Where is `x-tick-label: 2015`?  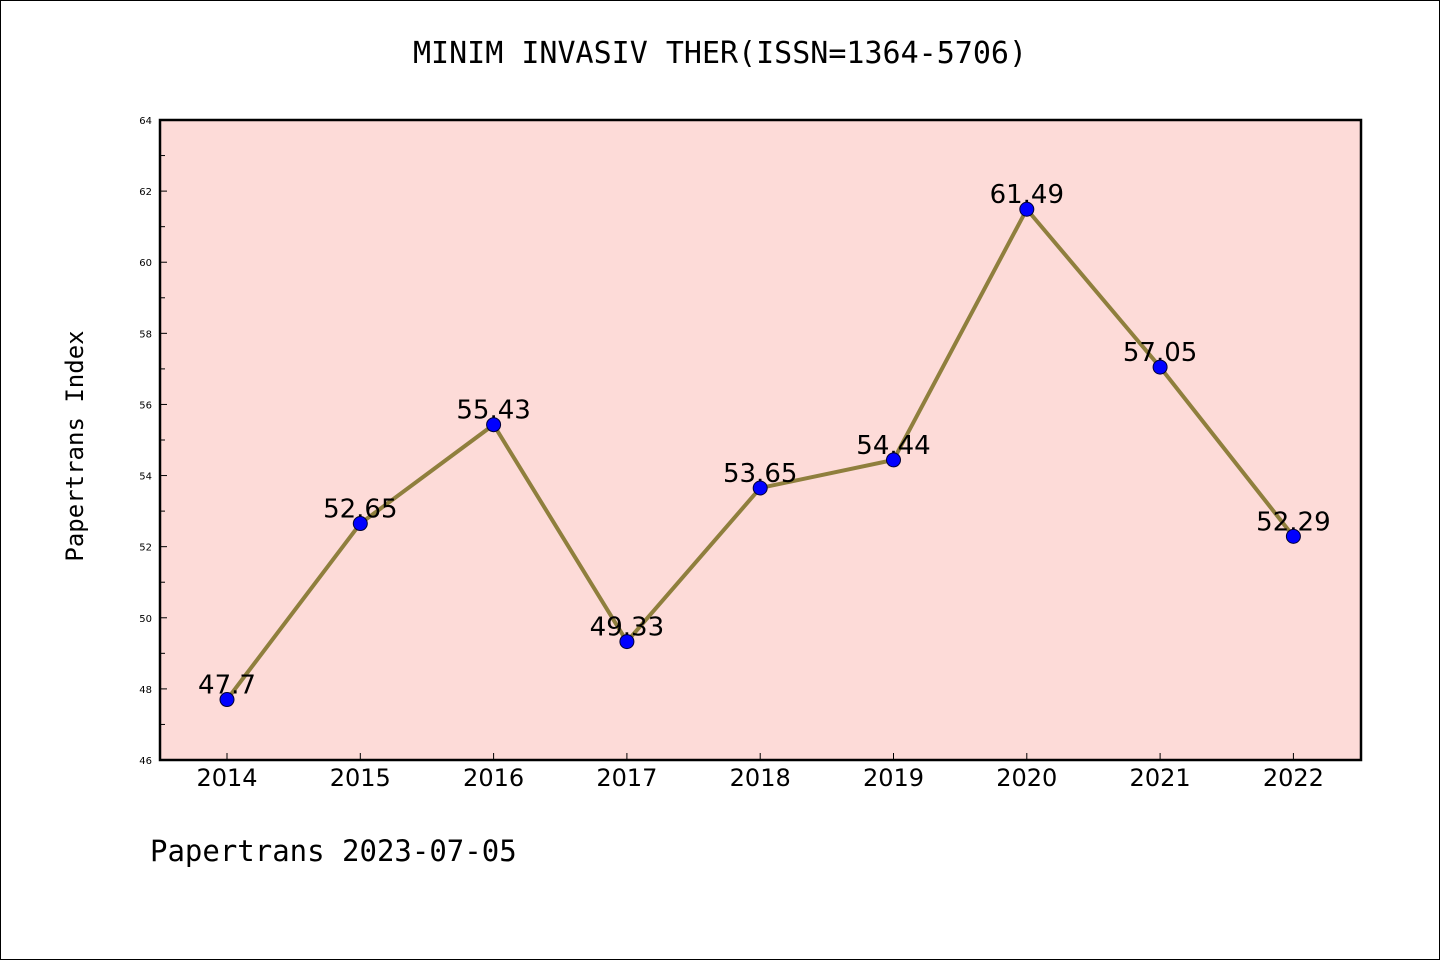
x-tick-label: 2015 is located at coordinates (360, 778).